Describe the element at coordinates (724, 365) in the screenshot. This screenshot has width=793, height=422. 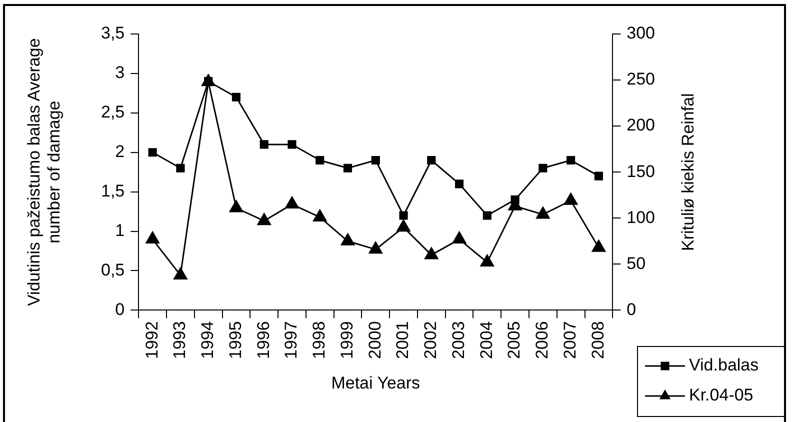
I see `legend-label: Vid.balas` at that location.